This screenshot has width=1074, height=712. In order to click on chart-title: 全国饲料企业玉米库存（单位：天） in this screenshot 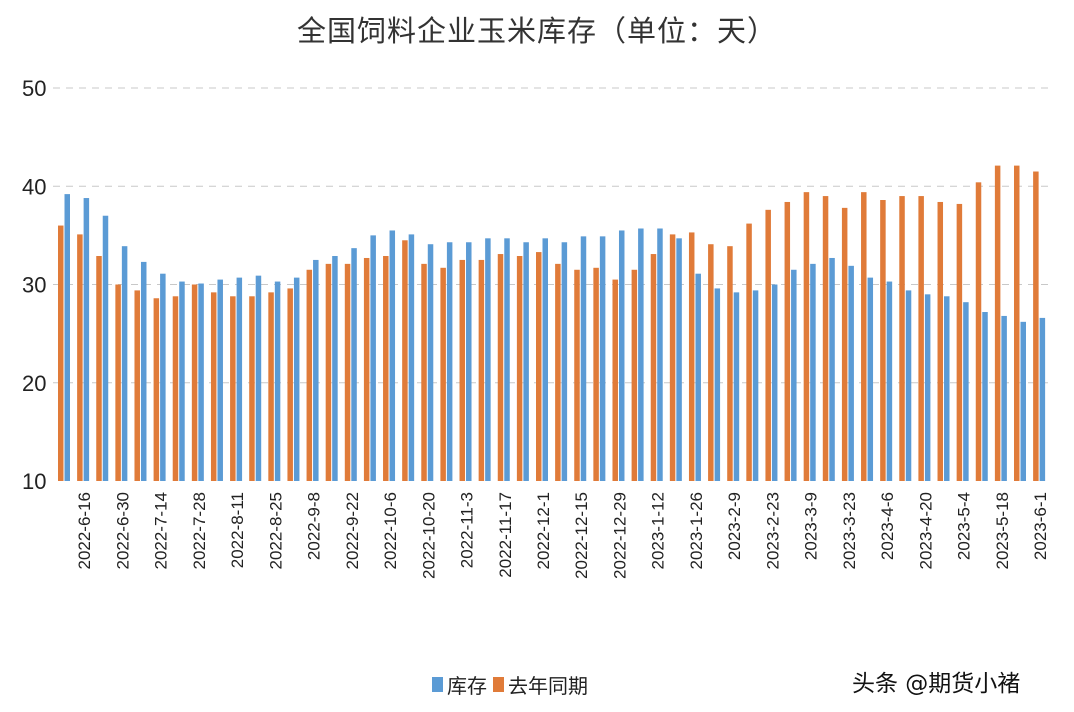, I will do `click(536, 31)`.